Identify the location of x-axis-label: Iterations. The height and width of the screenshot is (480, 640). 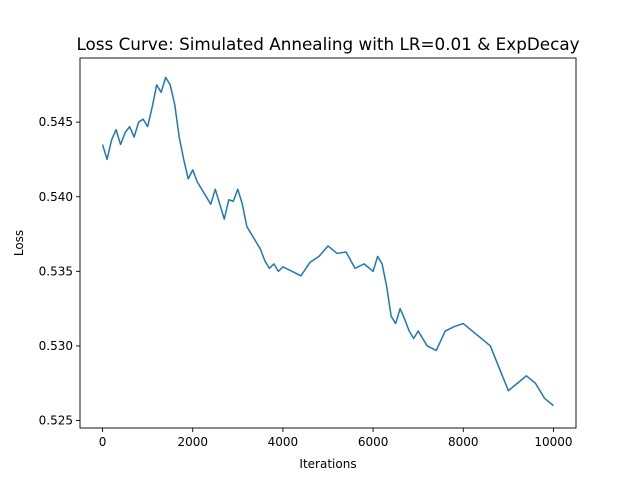
(327, 464).